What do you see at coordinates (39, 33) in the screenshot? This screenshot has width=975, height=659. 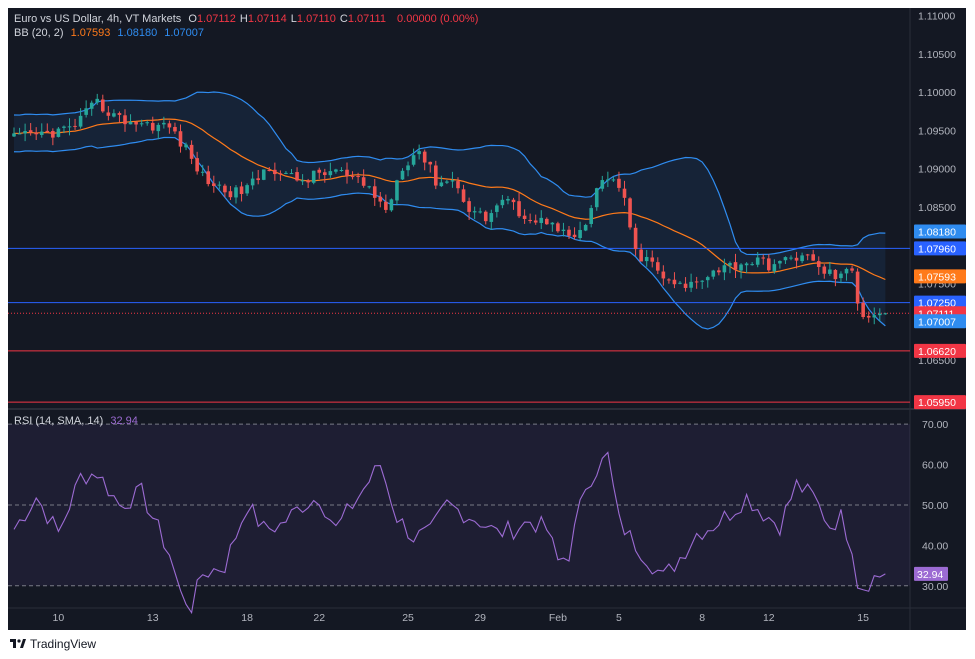 I see `bb-label: BB (20, 2)` at bounding box center [39, 33].